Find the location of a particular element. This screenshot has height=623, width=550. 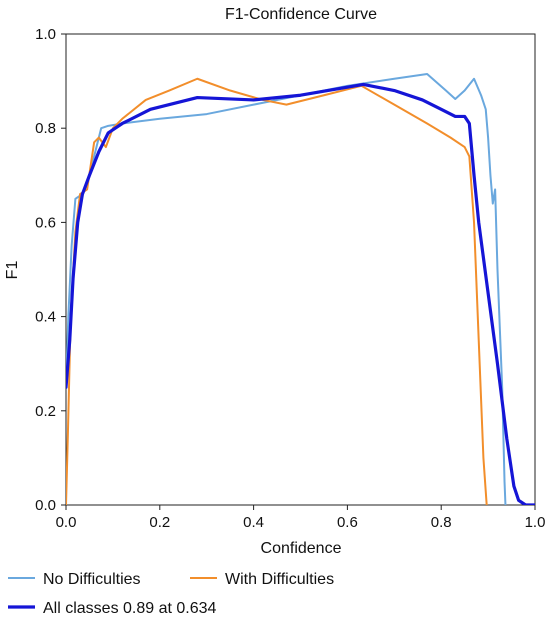

y-axis-label: F1 is located at coordinates (12, 270).